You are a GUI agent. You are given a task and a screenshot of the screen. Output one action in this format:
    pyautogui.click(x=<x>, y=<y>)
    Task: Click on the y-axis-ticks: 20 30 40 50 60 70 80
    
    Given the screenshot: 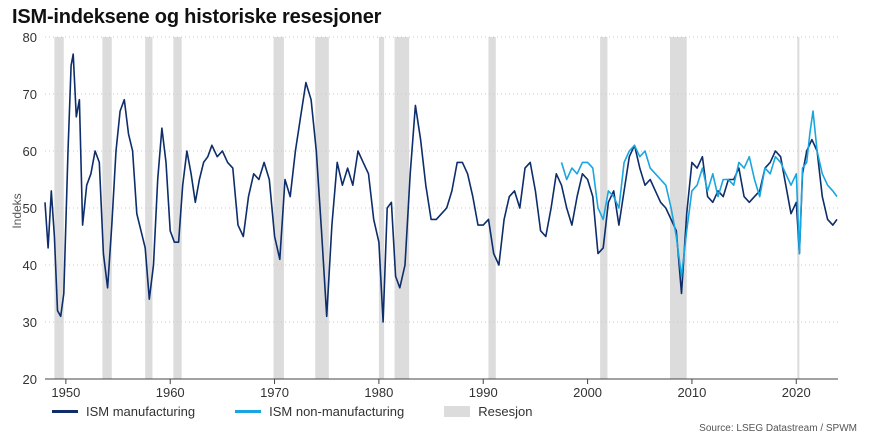 What is the action you would take?
    pyautogui.click(x=30, y=208)
    